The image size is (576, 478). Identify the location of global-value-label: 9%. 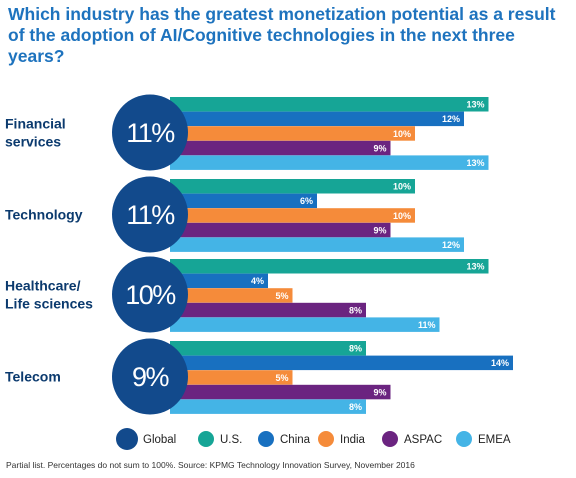
(151, 377).